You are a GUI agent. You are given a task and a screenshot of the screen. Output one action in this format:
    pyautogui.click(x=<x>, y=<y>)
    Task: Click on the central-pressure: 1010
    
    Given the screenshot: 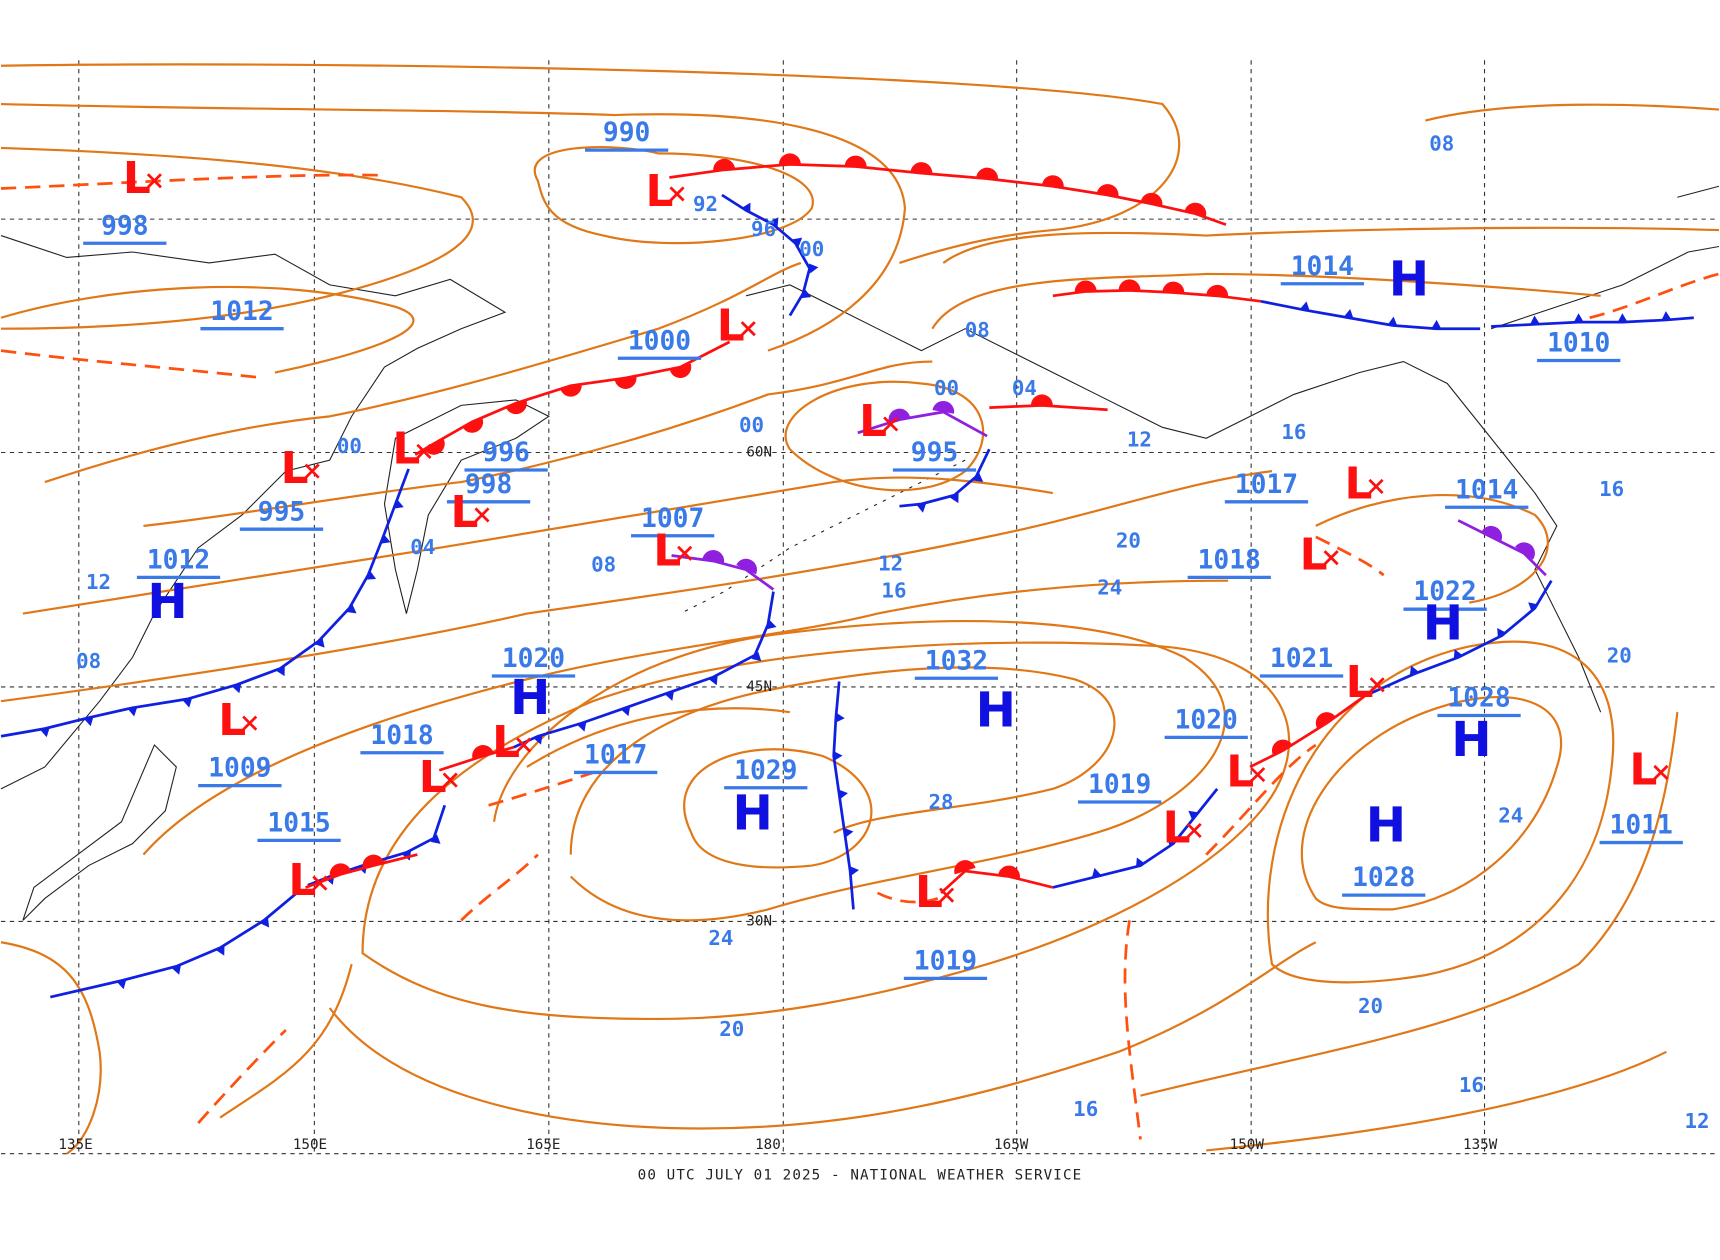 What is the action you would take?
    pyautogui.click(x=1578, y=344)
    